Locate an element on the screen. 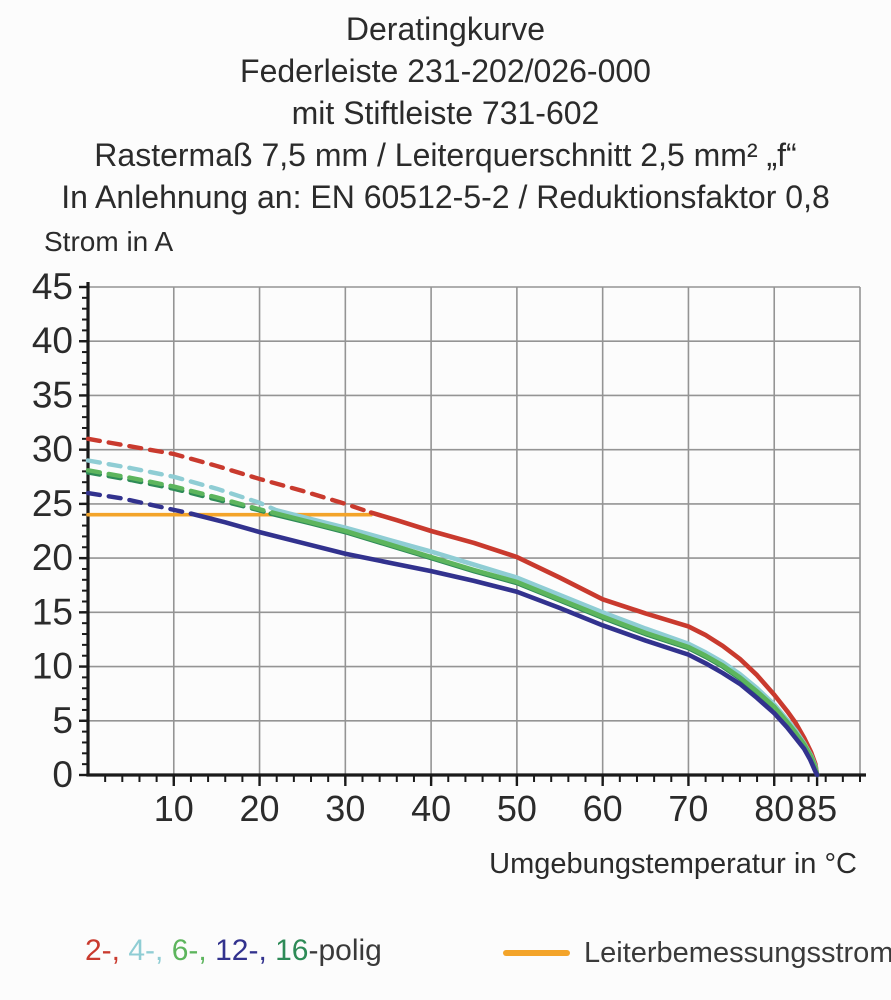 The height and width of the screenshot is (1000, 891). legend-series-labels: 2-, 4-, 6-, 12-, 16-polig is located at coordinates (233, 951).